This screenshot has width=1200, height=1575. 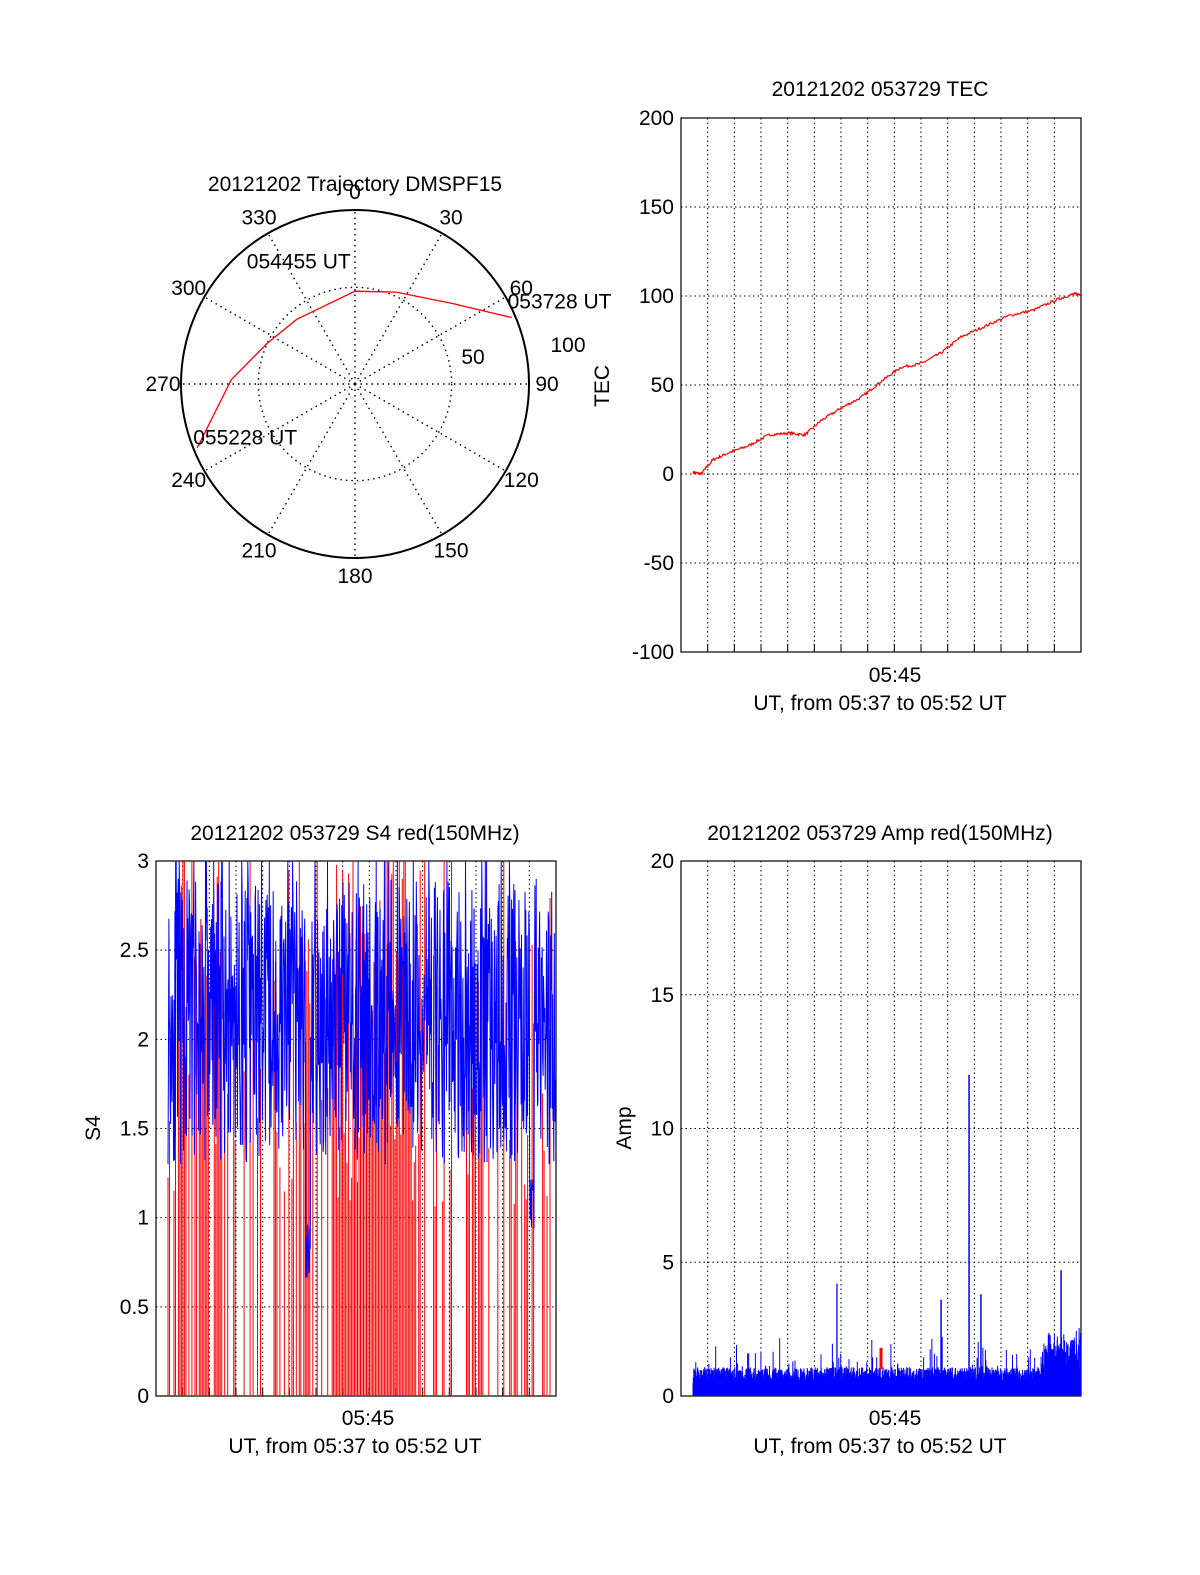 What do you see at coordinates (450, 550) in the screenshot?
I see `polar-azimuth-label: 150` at bounding box center [450, 550].